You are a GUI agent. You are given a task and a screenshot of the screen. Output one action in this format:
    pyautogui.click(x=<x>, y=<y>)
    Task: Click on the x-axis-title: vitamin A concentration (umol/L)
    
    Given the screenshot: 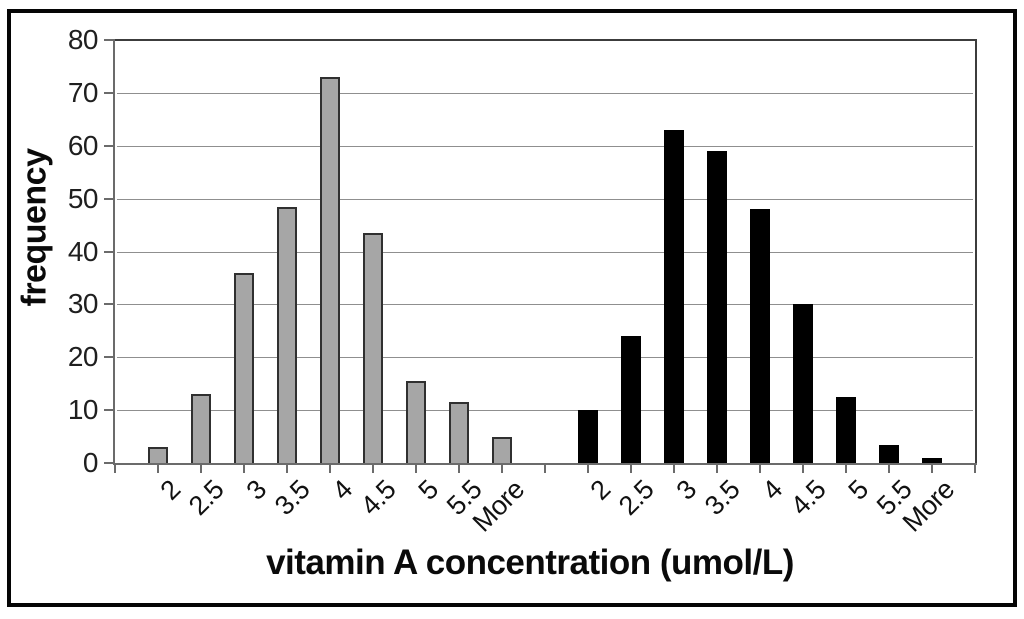 What is the action you would take?
    pyautogui.click(x=530, y=562)
    